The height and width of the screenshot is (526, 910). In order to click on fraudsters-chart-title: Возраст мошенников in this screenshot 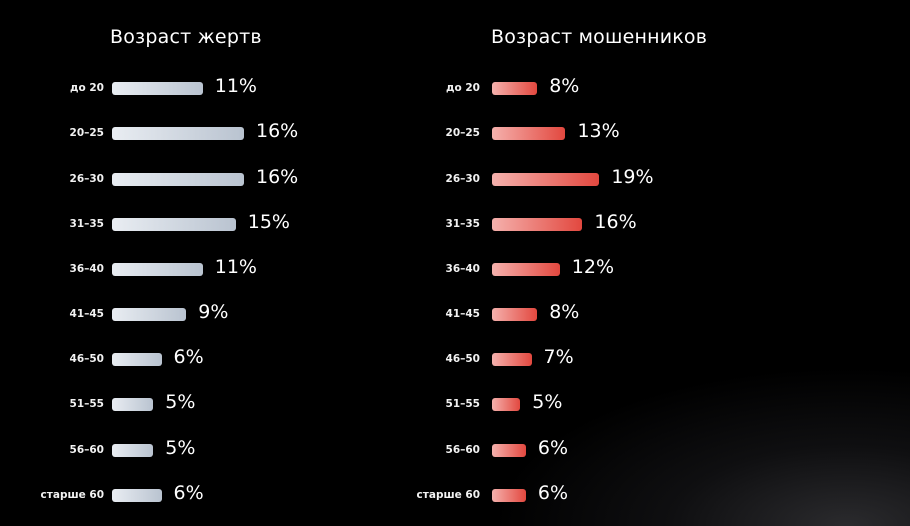, I will do `click(599, 37)`.